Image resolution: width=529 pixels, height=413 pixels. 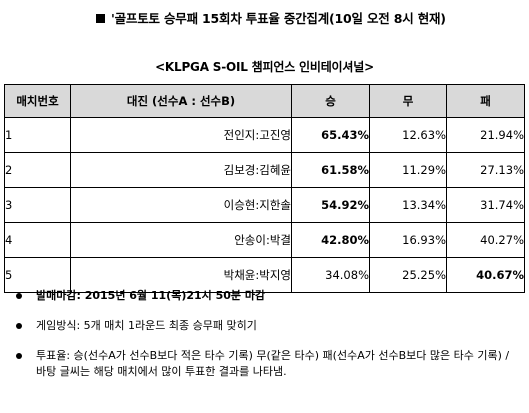 I want to click on list-item: 발매마감: 2015년 6월 11(목)21시 50분 마감, so click(x=263, y=296).